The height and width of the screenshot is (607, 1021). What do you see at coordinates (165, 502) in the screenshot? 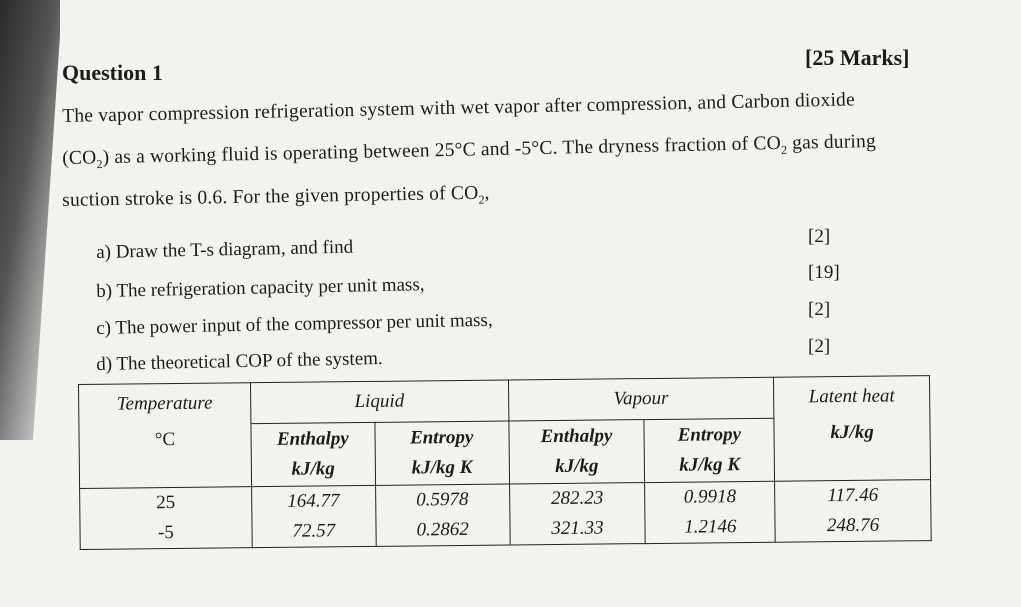
I see `temp-cell: 25` at bounding box center [165, 502].